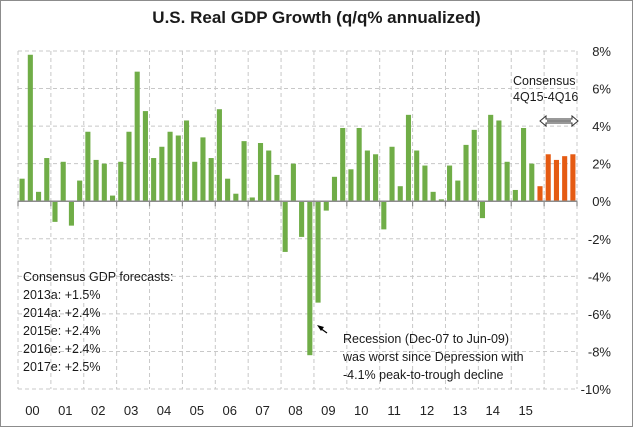 The image size is (633, 427). Describe the element at coordinates (392, 174) in the screenshot. I see `bar-actual-2Q11` at that location.